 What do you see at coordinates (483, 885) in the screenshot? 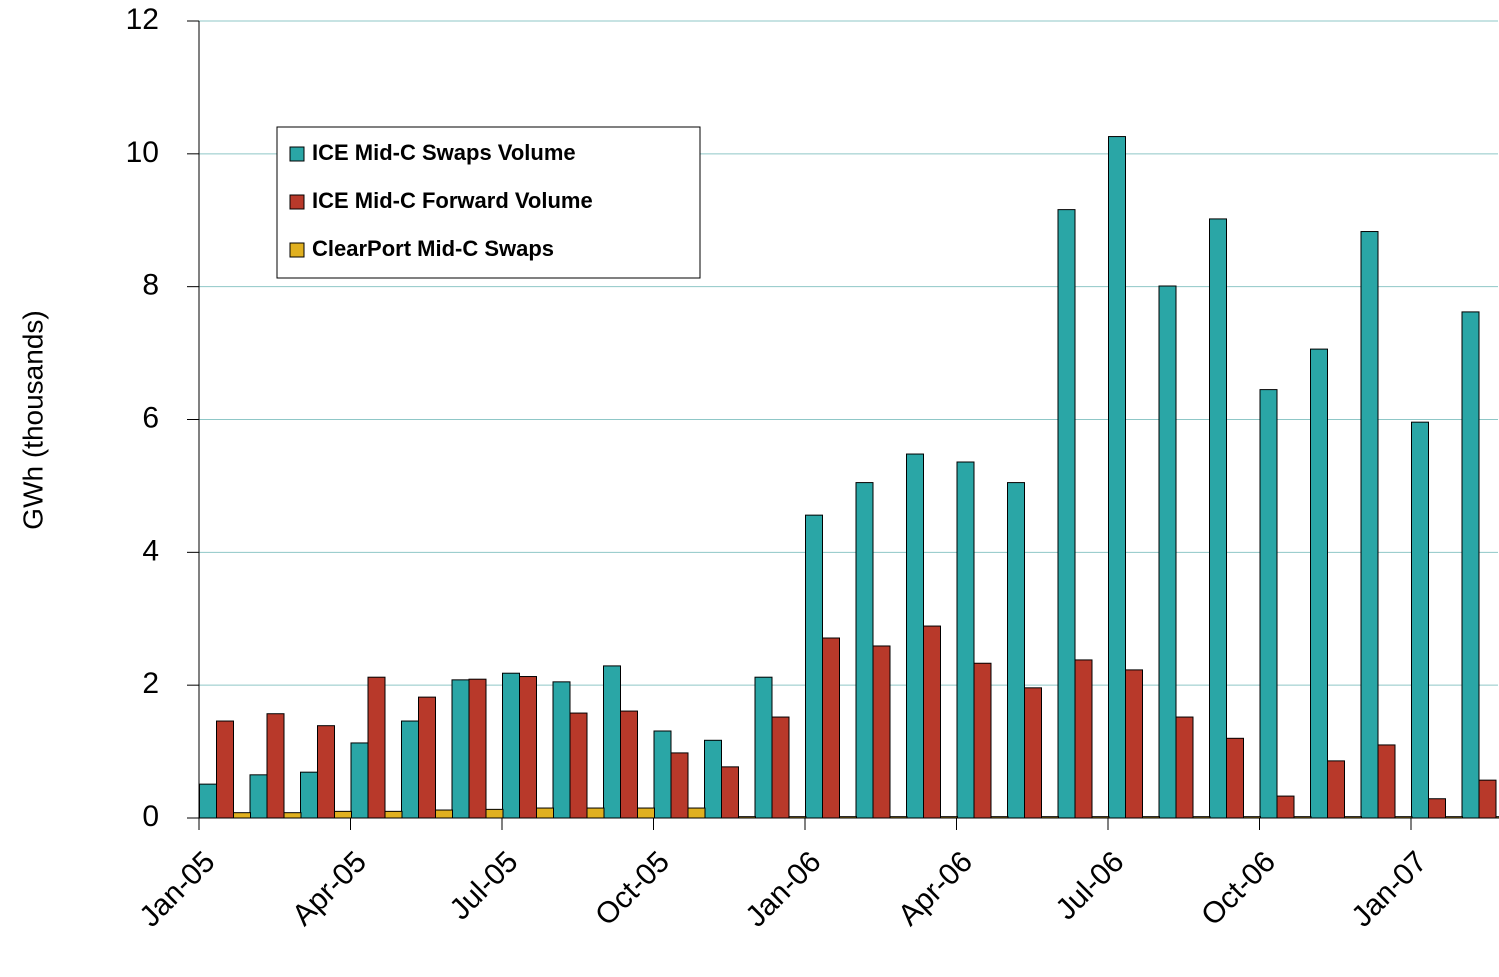
I see `x-tick-label: Jul-05` at bounding box center [483, 885].